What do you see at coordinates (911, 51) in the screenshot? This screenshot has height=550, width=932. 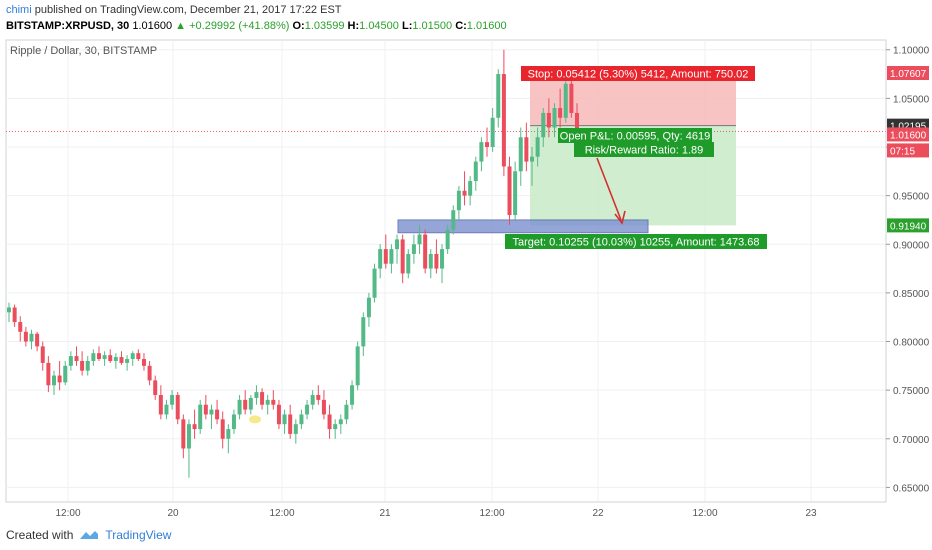 I see `price-tick-label: 1.10000` at bounding box center [911, 51].